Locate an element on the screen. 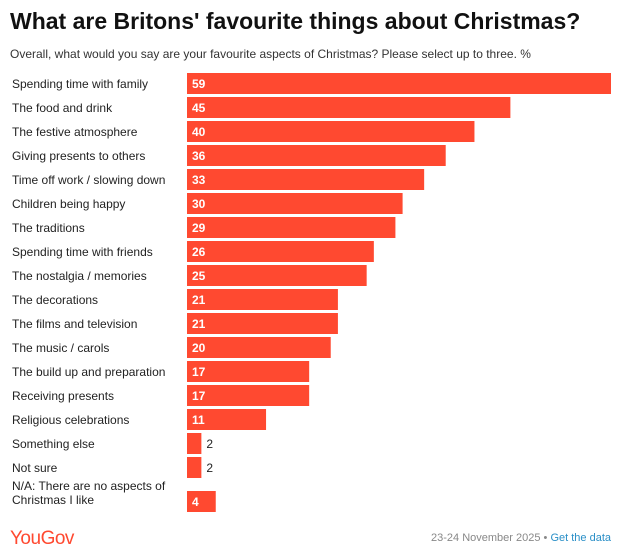 This screenshot has width=623, height=555. value-label: 20 is located at coordinates (199, 348).